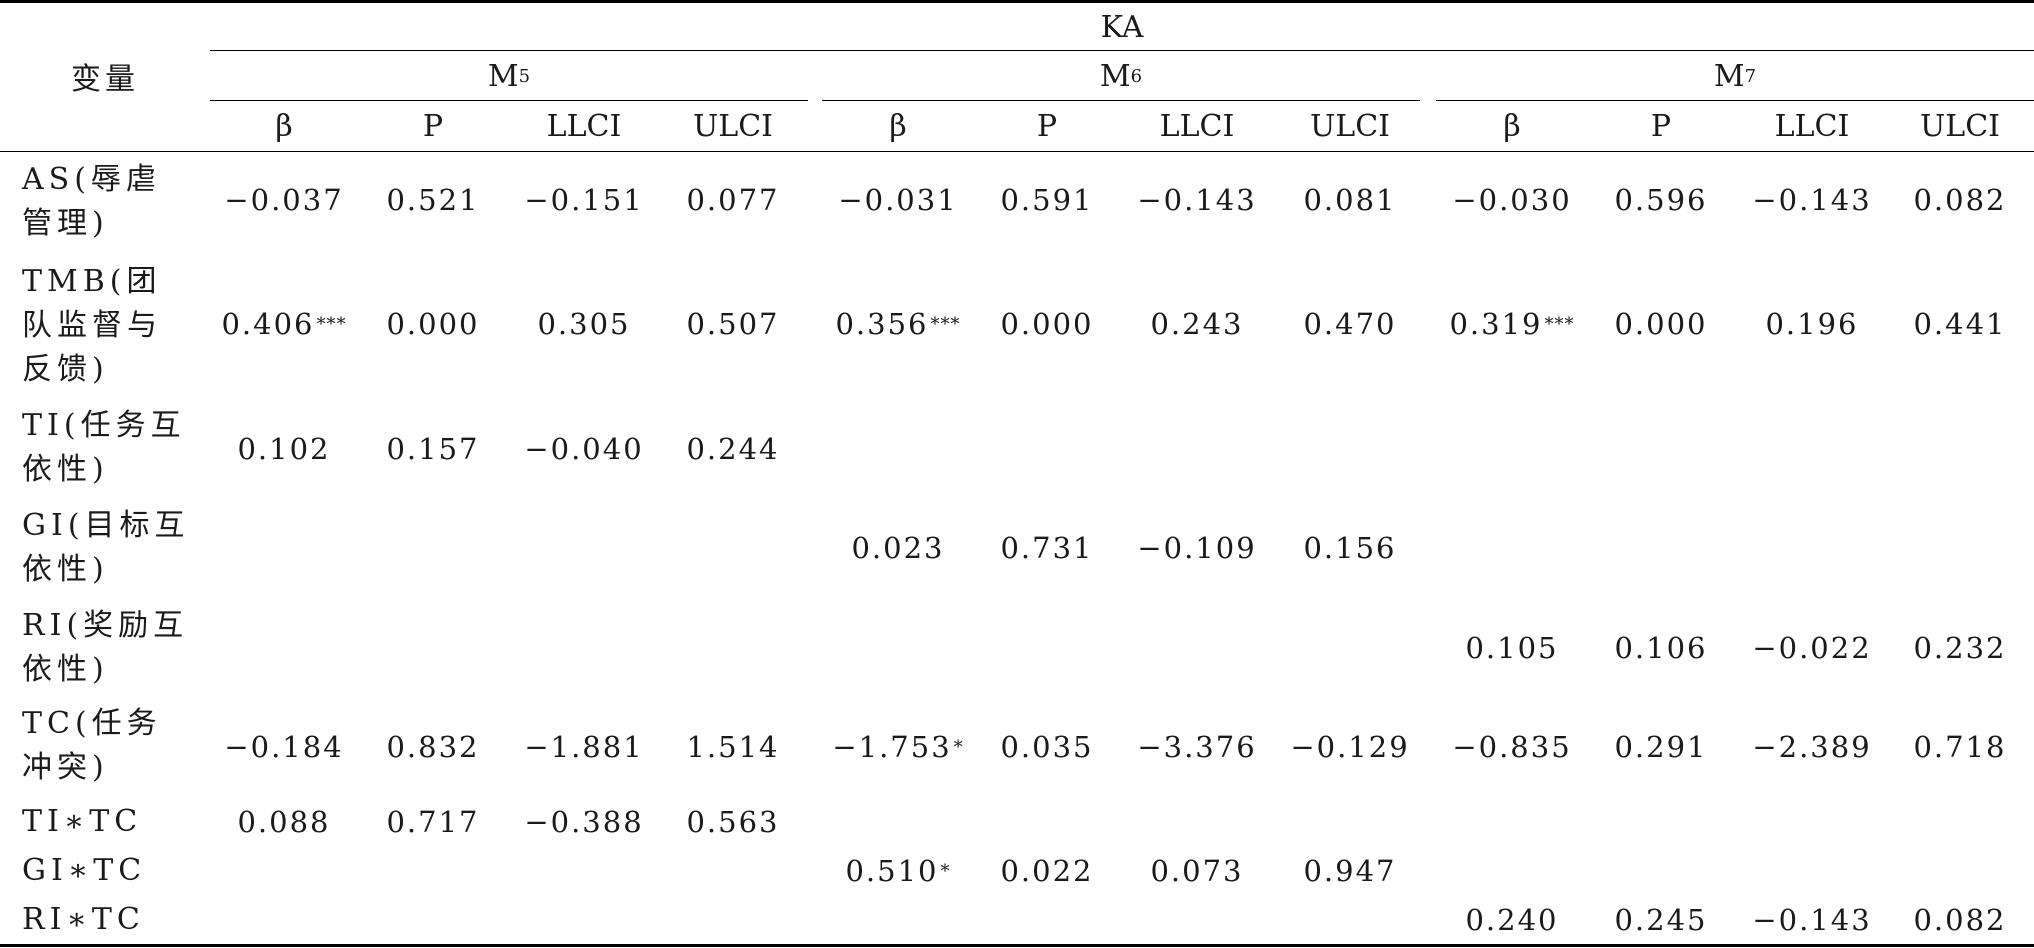  I want to click on header-rule, so click(1017, 151).